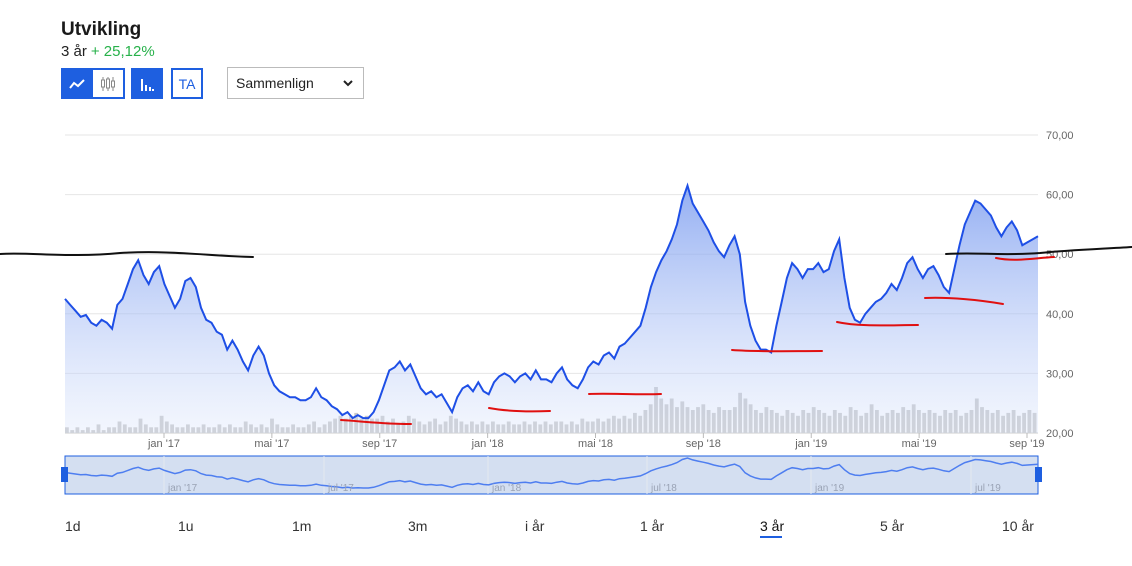 Image resolution: width=1132 pixels, height=566 pixels. I want to click on navigator-tick-label: jan '18, so click(506, 488).